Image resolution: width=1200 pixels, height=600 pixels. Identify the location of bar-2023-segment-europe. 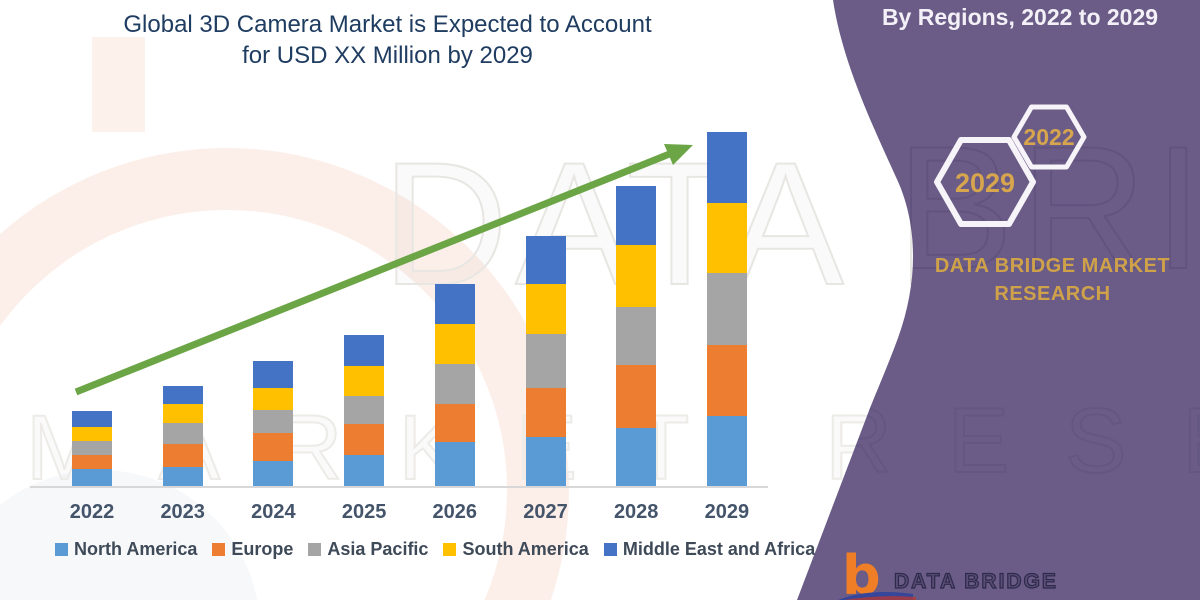
(182, 455).